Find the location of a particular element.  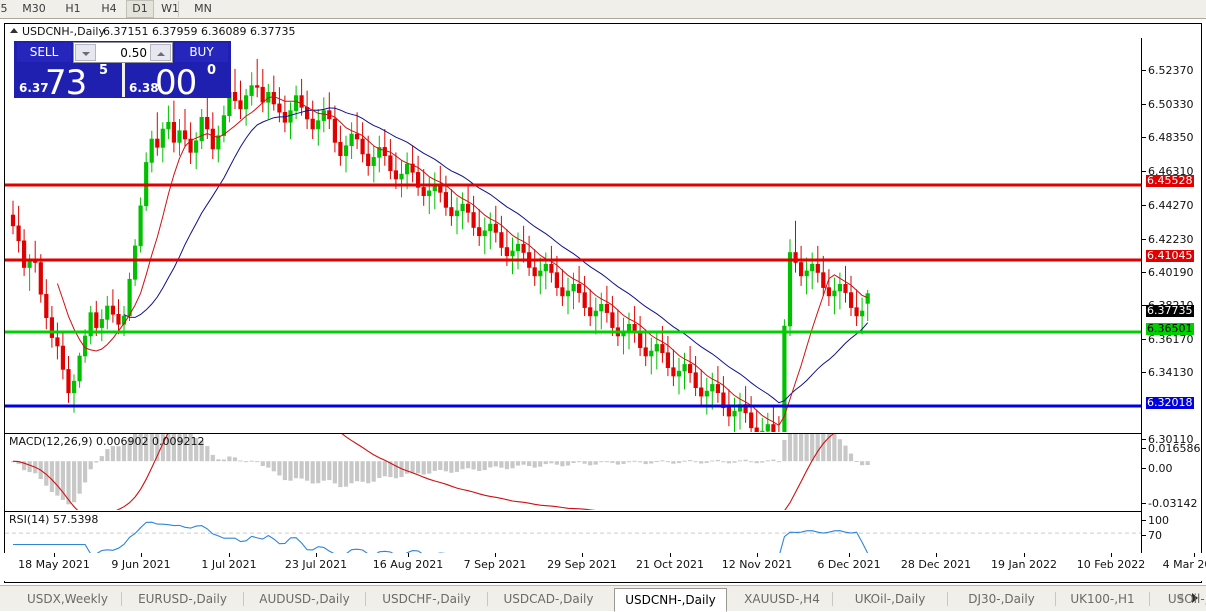

chart-tab-usdcad-daily: USDCAD-,Daily is located at coordinates (548, 599).